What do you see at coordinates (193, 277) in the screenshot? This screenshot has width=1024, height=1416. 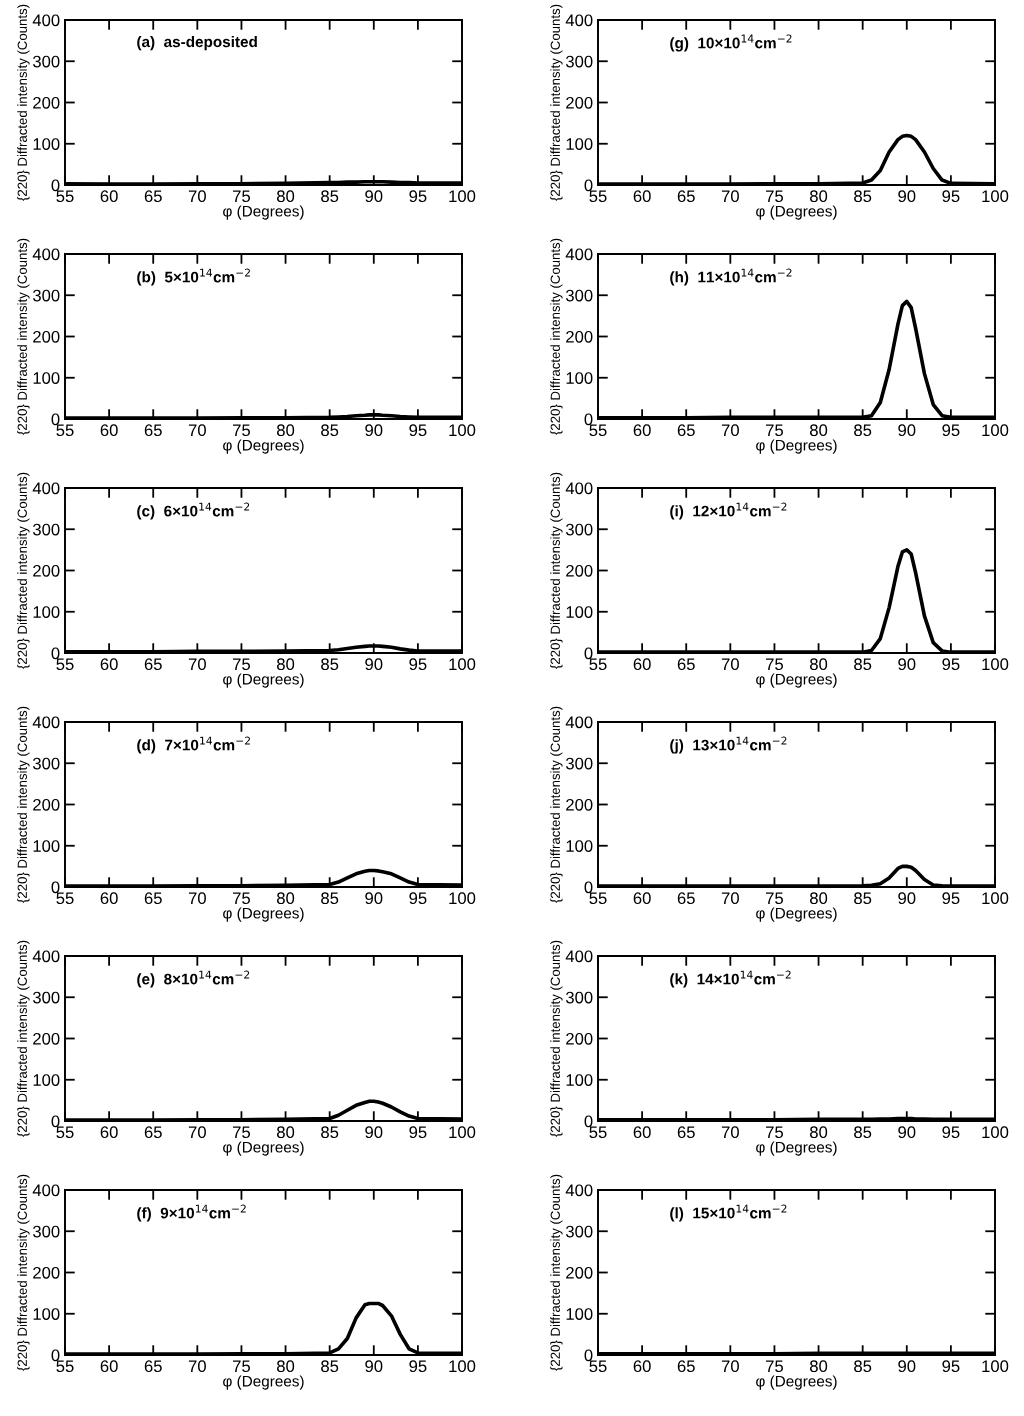 I see `text: (b) 5×10$^{14}$cm$^{−2}$` at bounding box center [193, 277].